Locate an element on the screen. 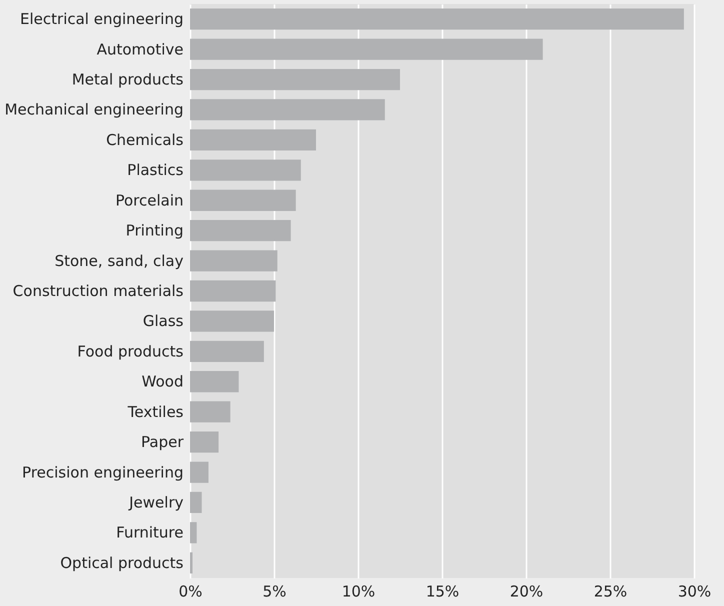 The image size is (724, 606). x-tick-label: 5% is located at coordinates (274, 591).